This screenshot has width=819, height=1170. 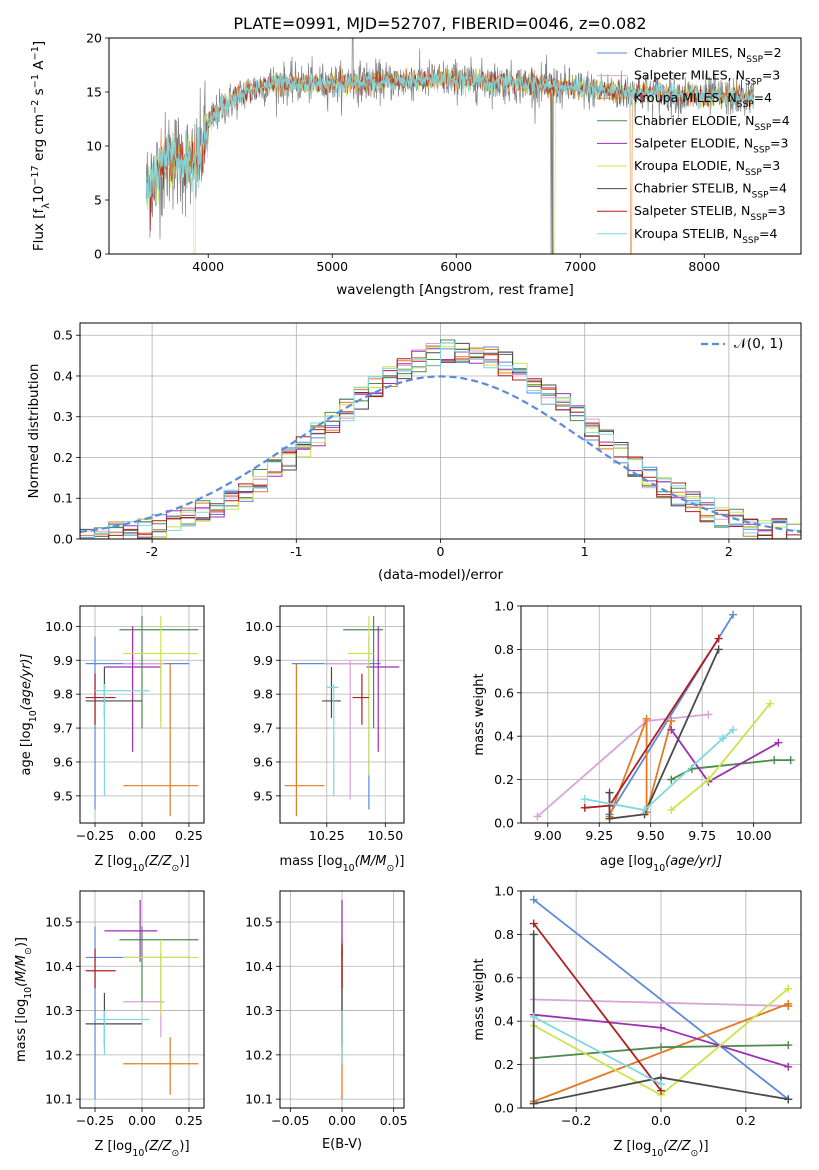 I want to click on legend-label: Salpeter ELODIE, NSSP=3, so click(x=711, y=145).